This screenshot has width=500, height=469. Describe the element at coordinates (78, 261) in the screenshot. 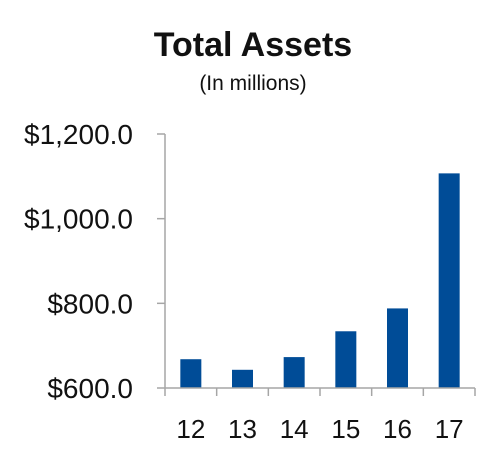

I see `y-axis-tick-labels: $600.0 $800.0 $1,000.0 $1,200.0` at that location.